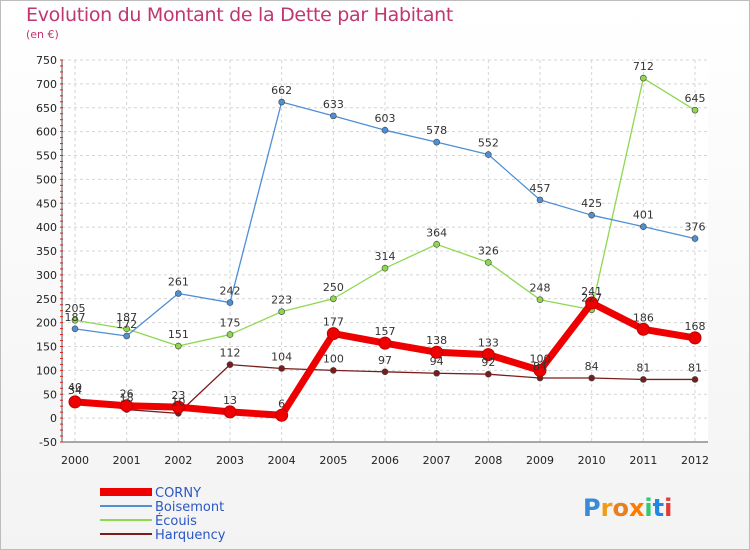 Image resolution: width=750 pixels, height=550 pixels. Describe the element at coordinates (540, 366) in the screenshot. I see `data-label-harquency: 84` at that location.